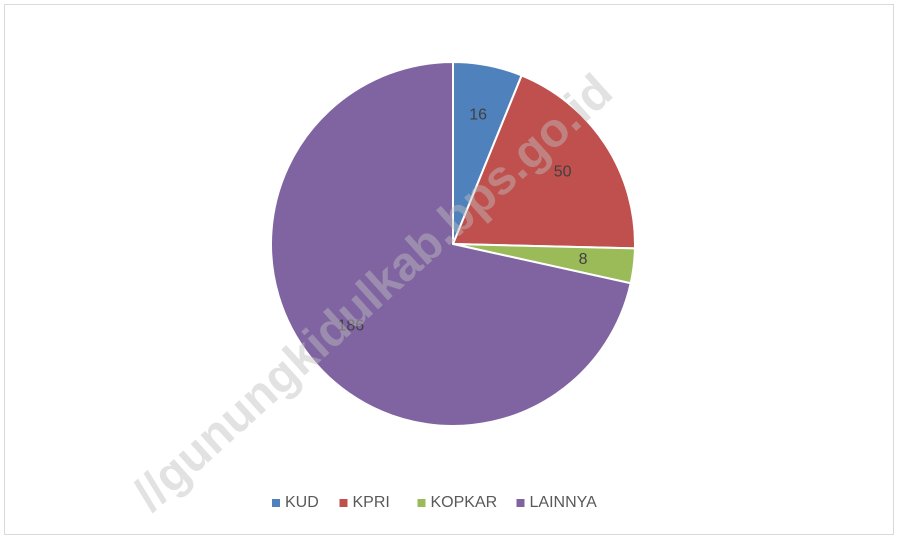 The height and width of the screenshot is (539, 898). What do you see at coordinates (543, 162) in the screenshot?
I see `pie-slice` at bounding box center [543, 162].